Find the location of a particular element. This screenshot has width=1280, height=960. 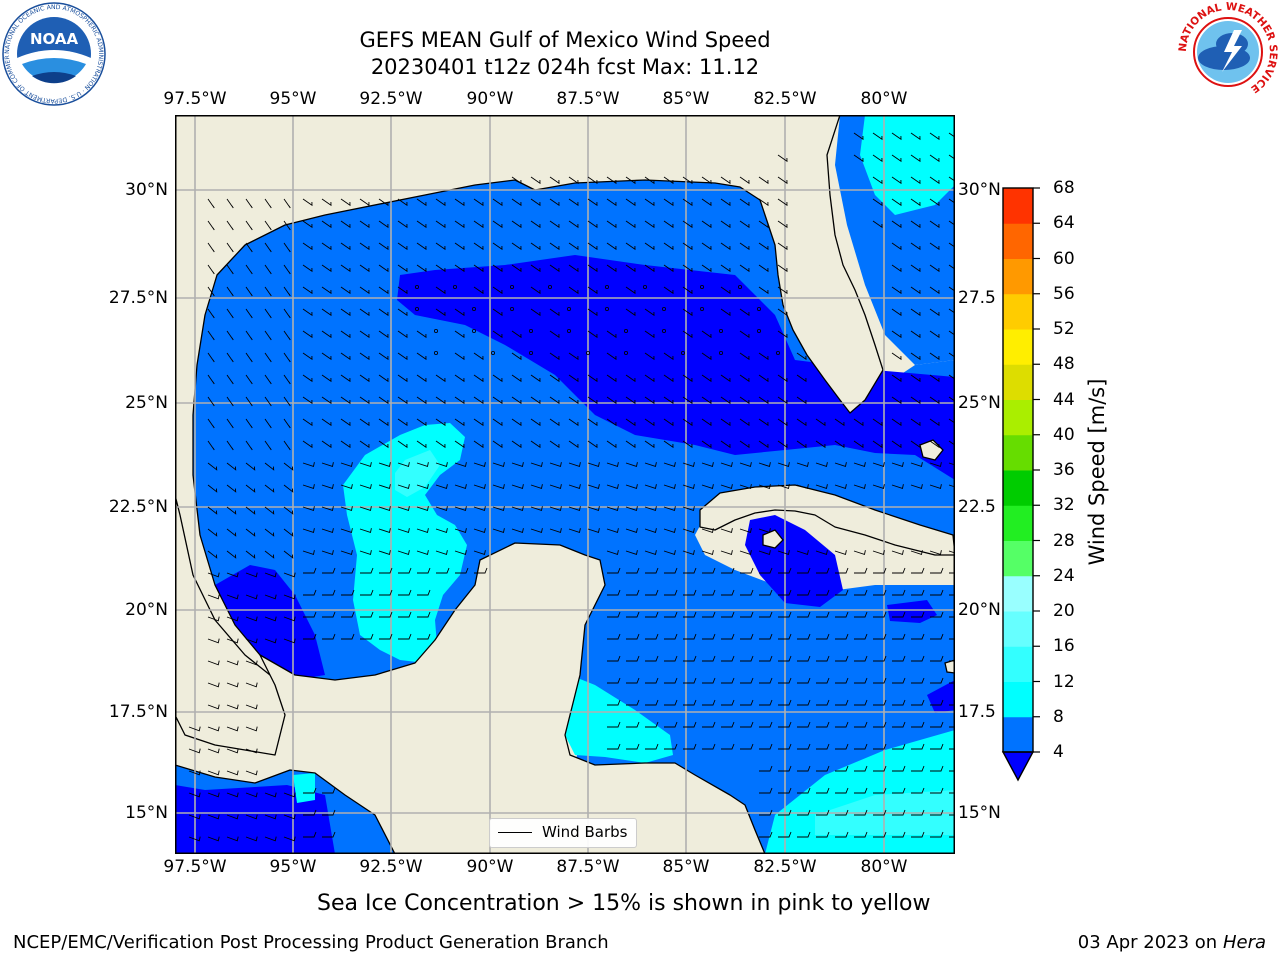

map-title: GEFS MEAN Gulf of Mexico Wind Speed is located at coordinates (565, 40).